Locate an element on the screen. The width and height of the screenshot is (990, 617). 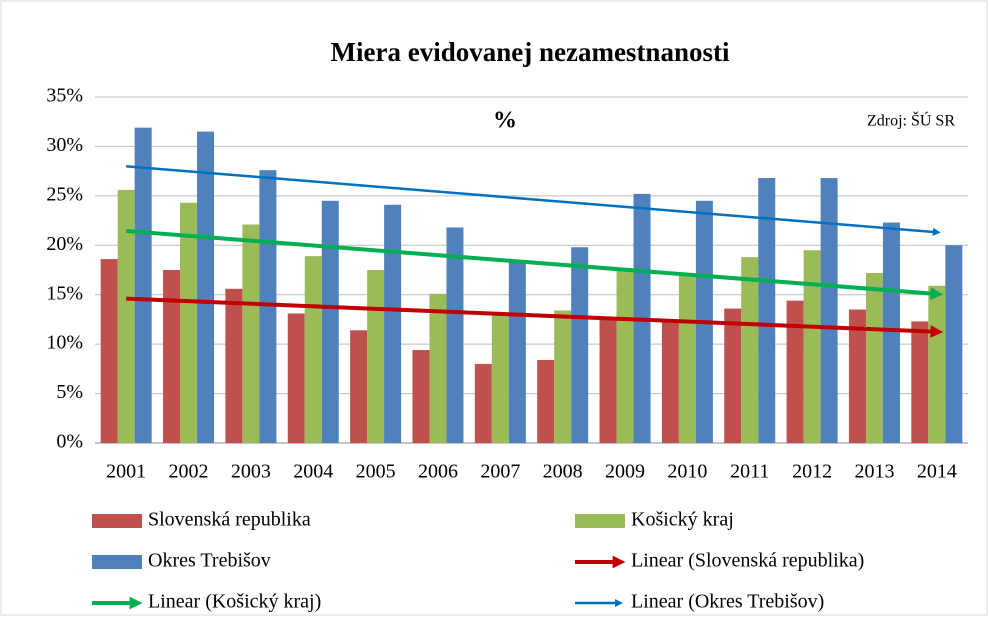
x-tick-label: 2009 is located at coordinates (625, 472).